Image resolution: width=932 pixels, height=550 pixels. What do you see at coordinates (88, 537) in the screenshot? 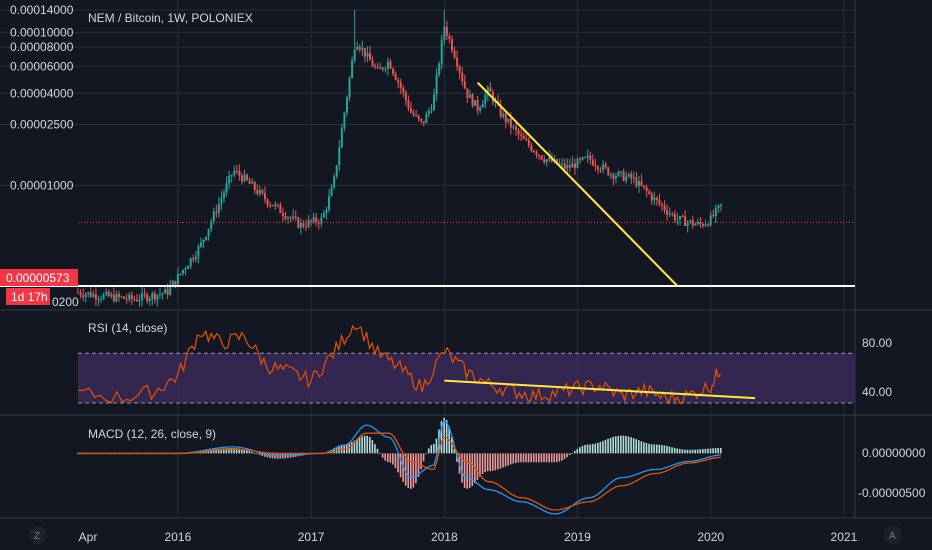
I see `time-tick-label: Apr` at bounding box center [88, 537].